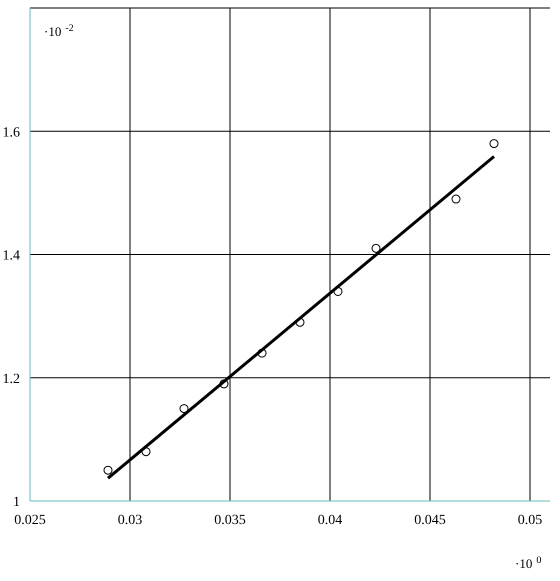  Describe the element at coordinates (530, 520) in the screenshot. I see `x-tick-label: 0.05` at that location.